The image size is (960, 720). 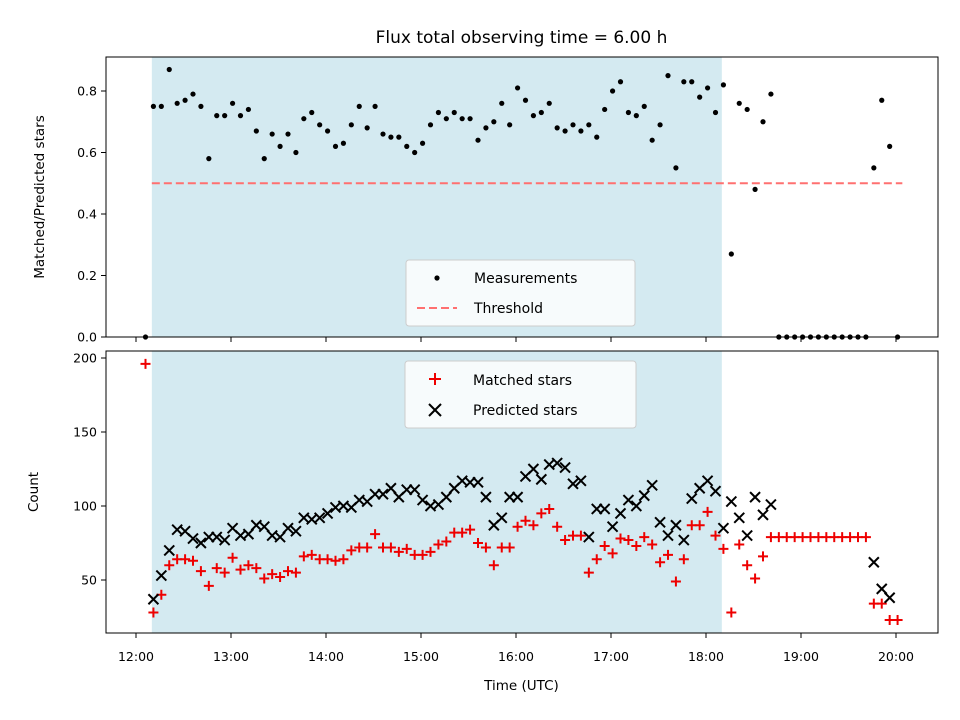 What do you see at coordinates (89, 580) in the screenshot?
I see `y-tick-label: 50` at bounding box center [89, 580].